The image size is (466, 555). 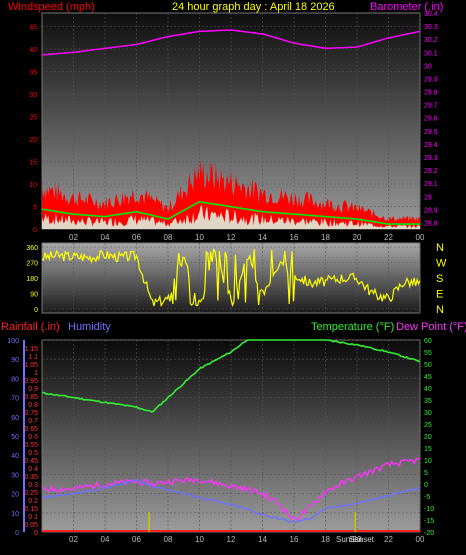 What do you see at coordinates (231, 500) in the screenshot?
I see `humidity-line` at bounding box center [231, 500].